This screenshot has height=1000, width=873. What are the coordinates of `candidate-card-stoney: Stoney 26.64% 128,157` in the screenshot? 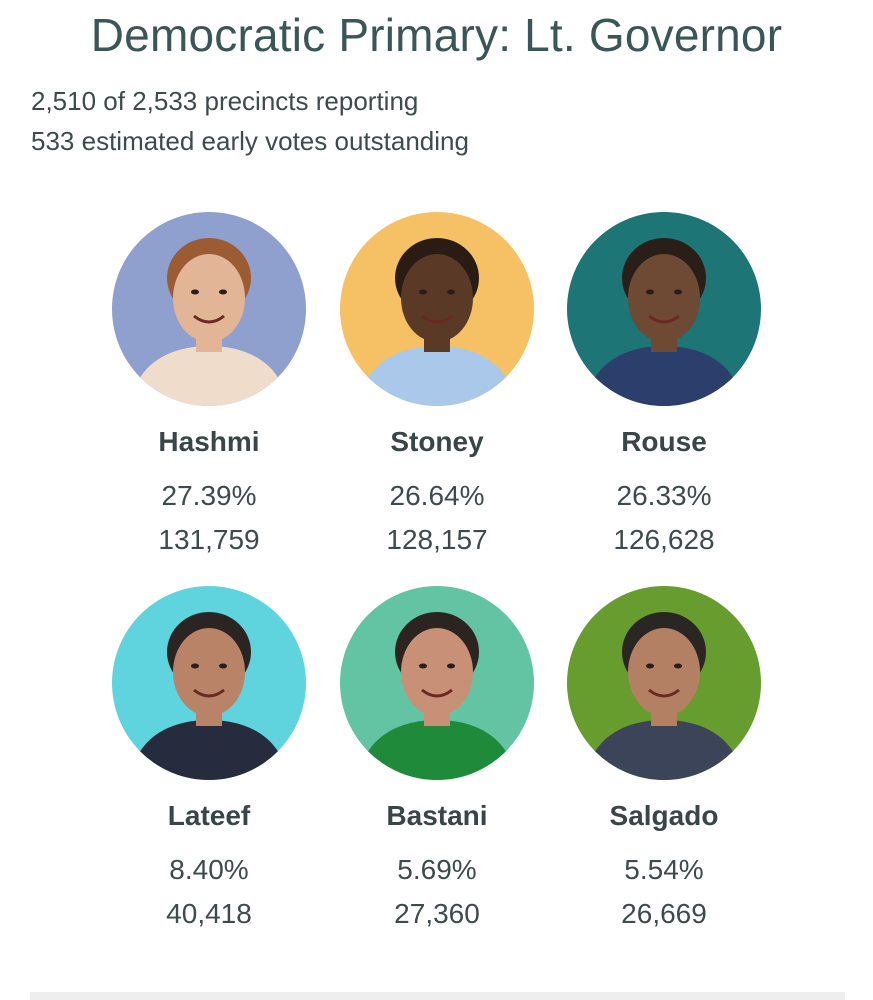 It's located at (437, 384).